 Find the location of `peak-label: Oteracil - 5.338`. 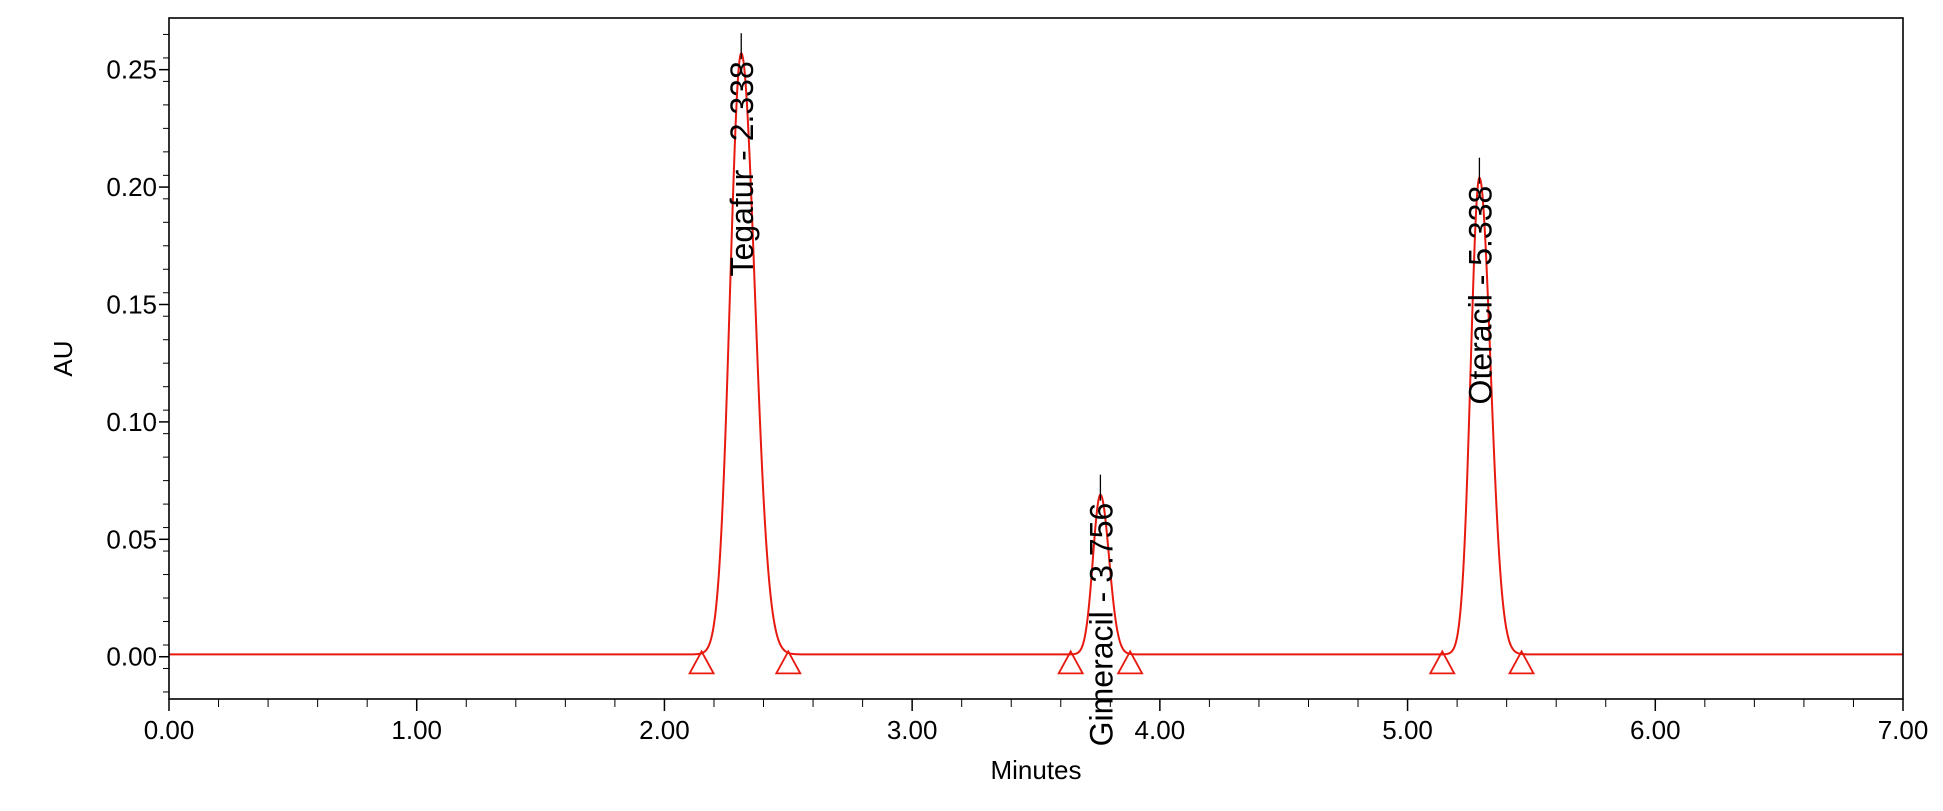

peak-label: Oteracil - 5.338 is located at coordinates (1480, 295).